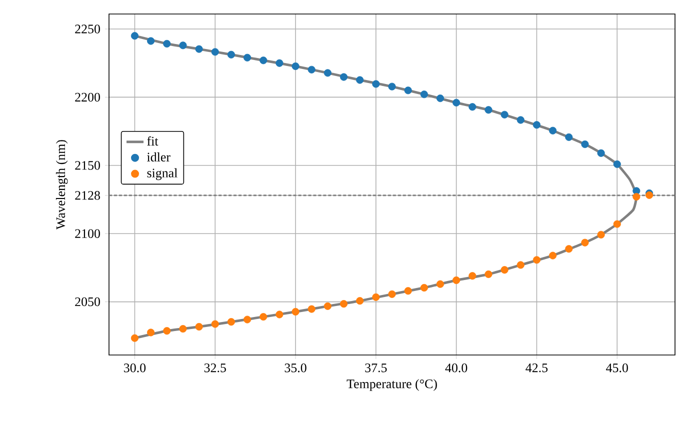 This screenshot has width=678, height=423. Describe the element at coordinates (215, 368) in the screenshot. I see `x-tick-label: 32.5` at that location.